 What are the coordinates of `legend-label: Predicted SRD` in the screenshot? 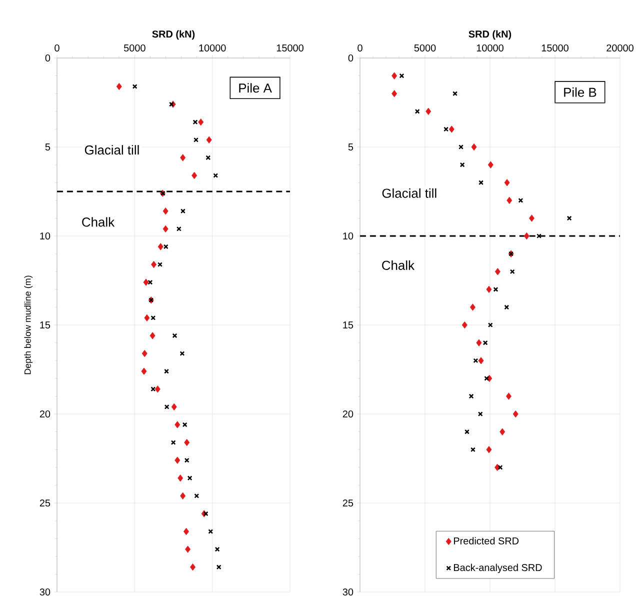 It's located at (486, 540).